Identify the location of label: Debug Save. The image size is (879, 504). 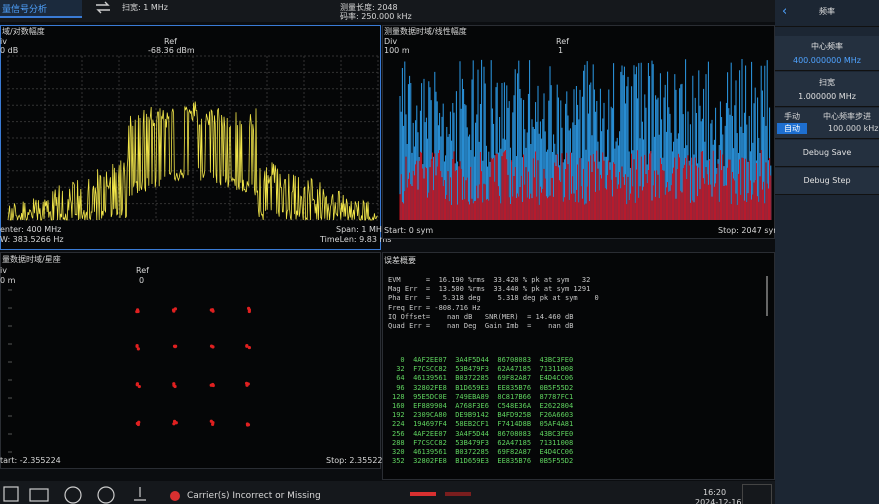
(827, 152).